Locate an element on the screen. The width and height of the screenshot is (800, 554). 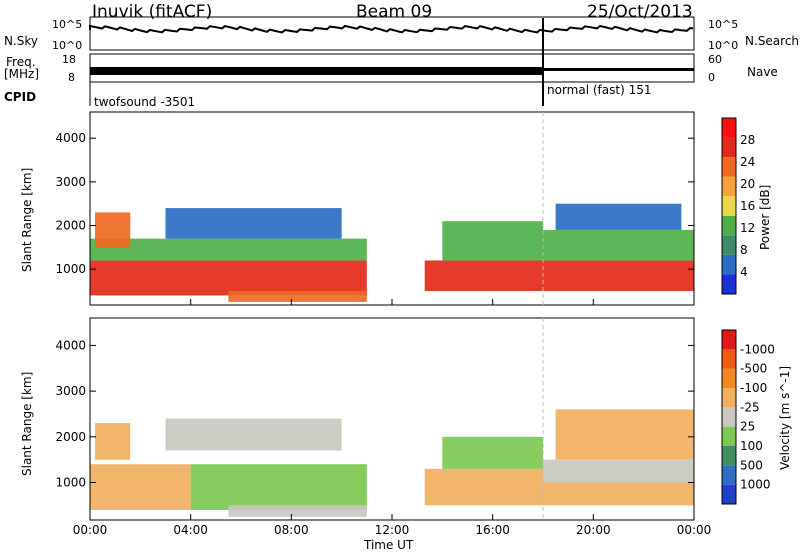
power-ytick-label-3: 4000 is located at coordinates (70, 138).